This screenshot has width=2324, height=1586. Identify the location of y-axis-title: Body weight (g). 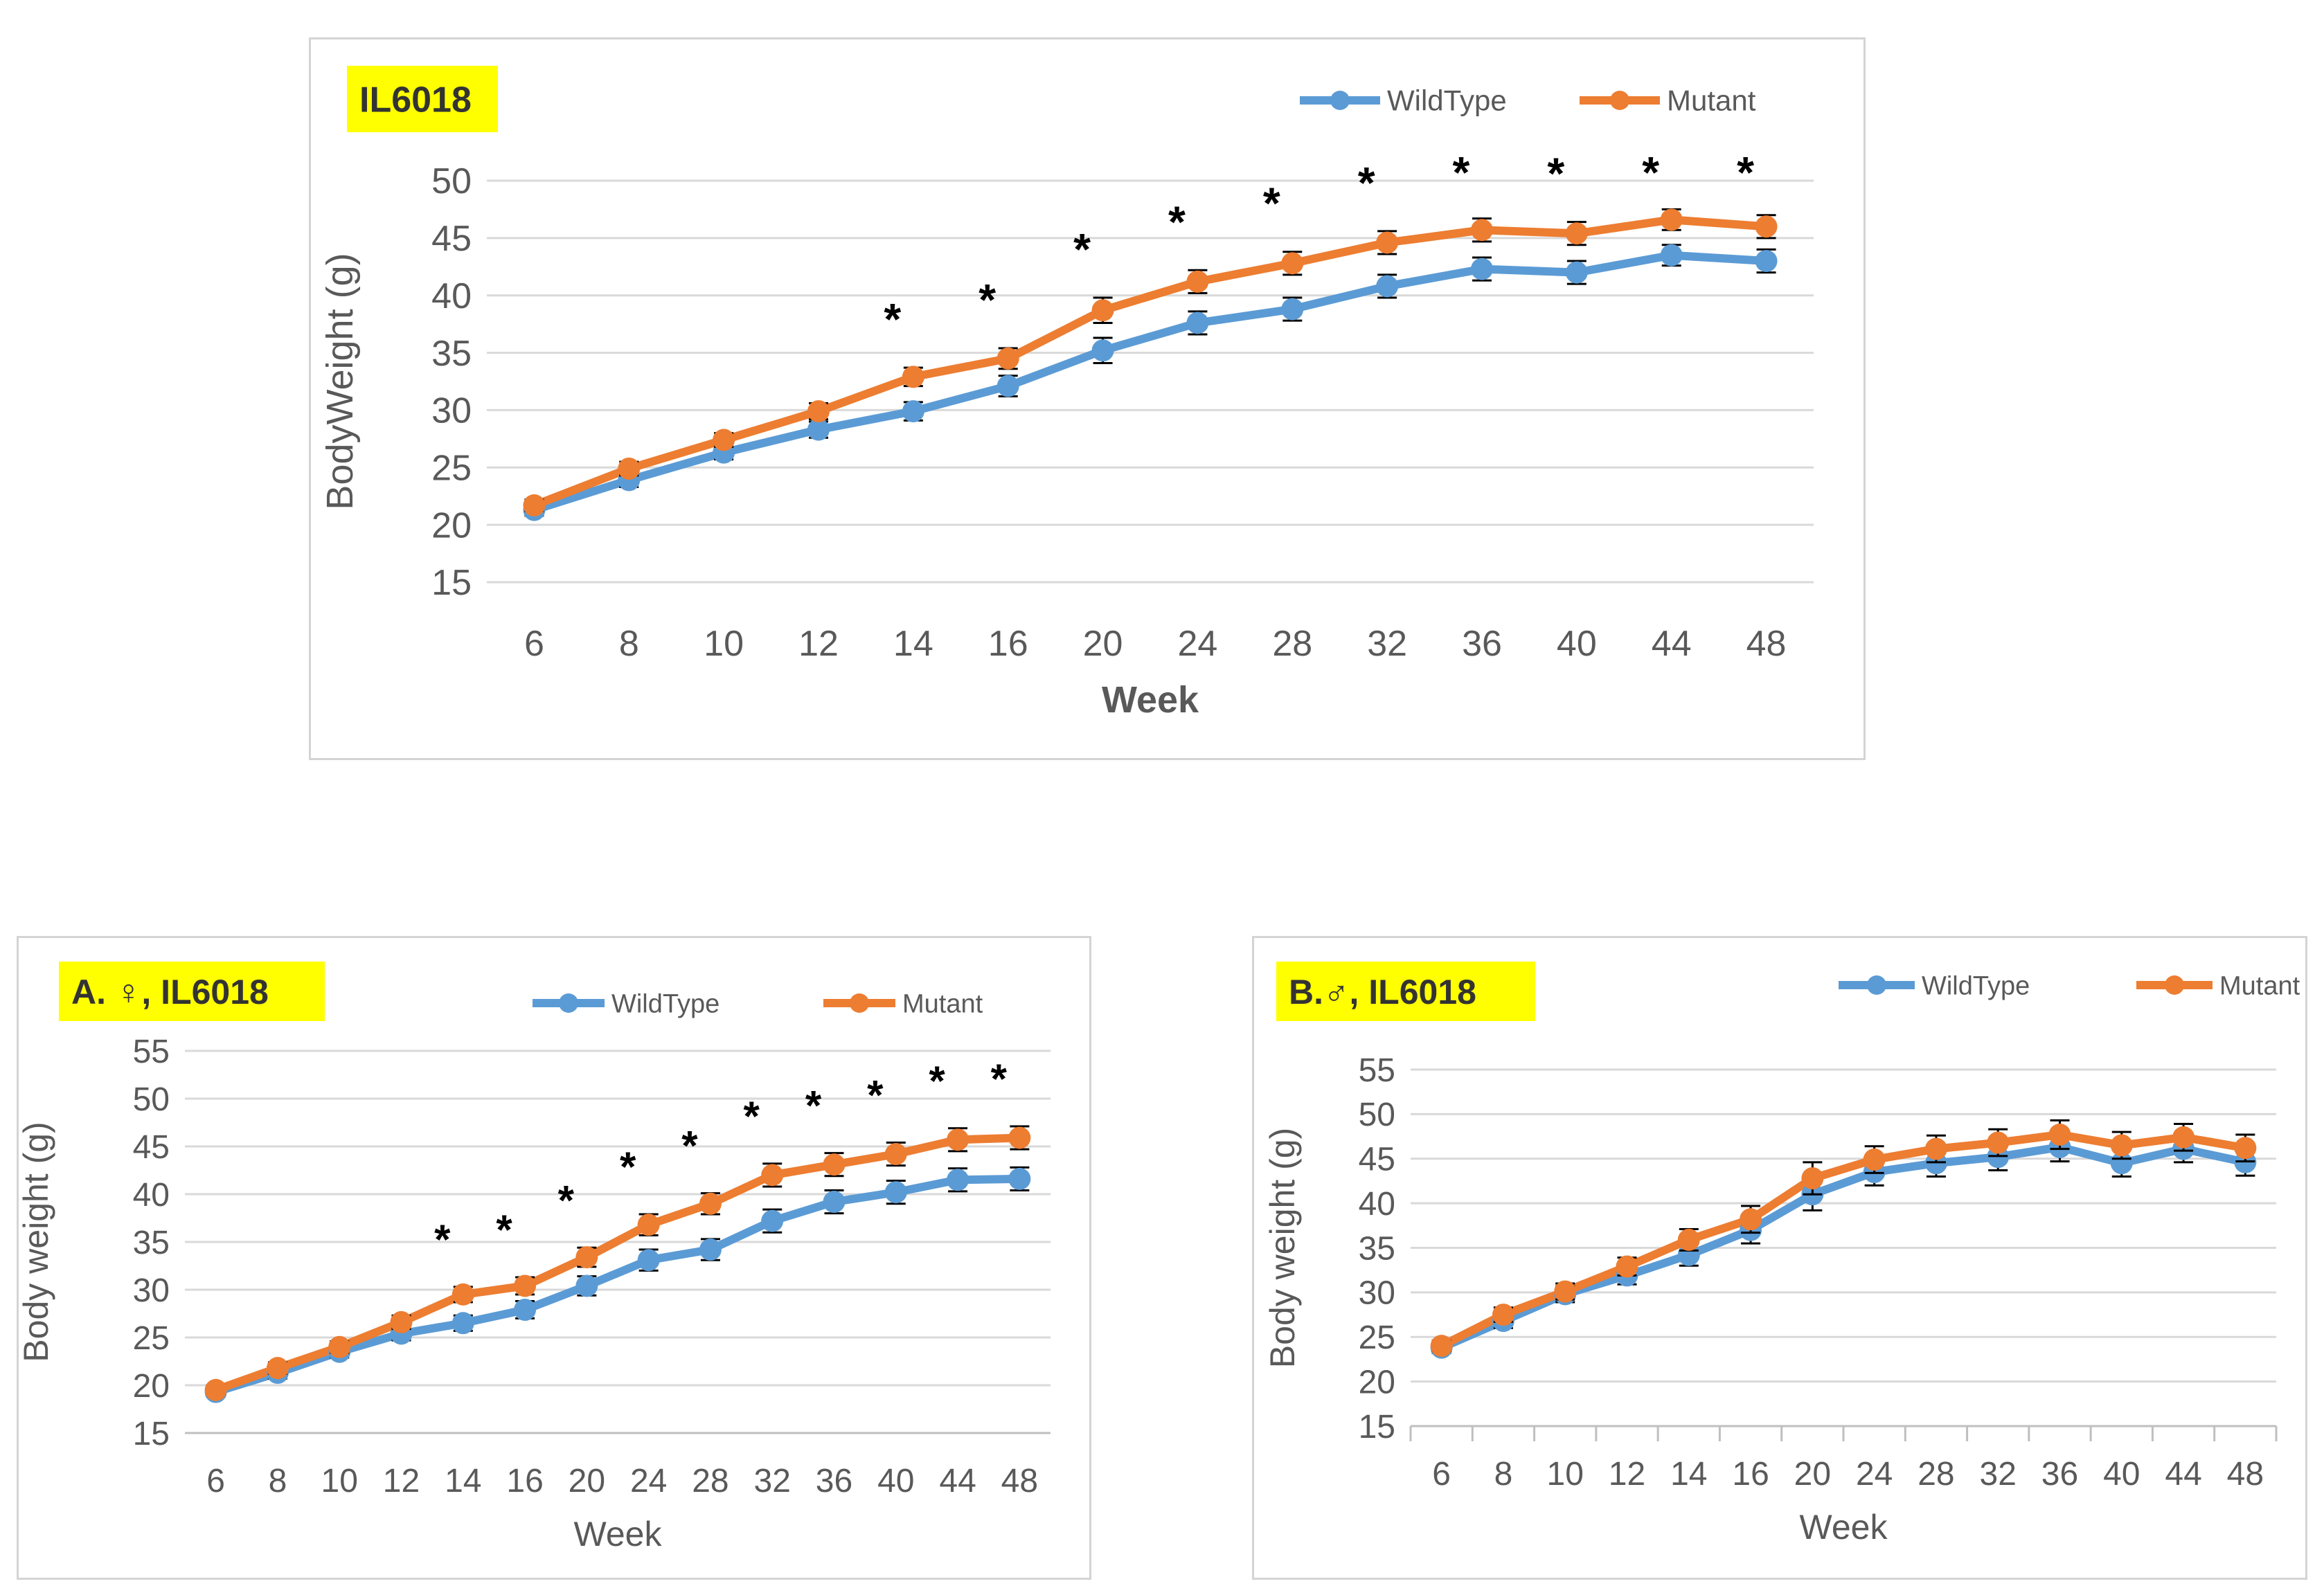
(1282, 1248).